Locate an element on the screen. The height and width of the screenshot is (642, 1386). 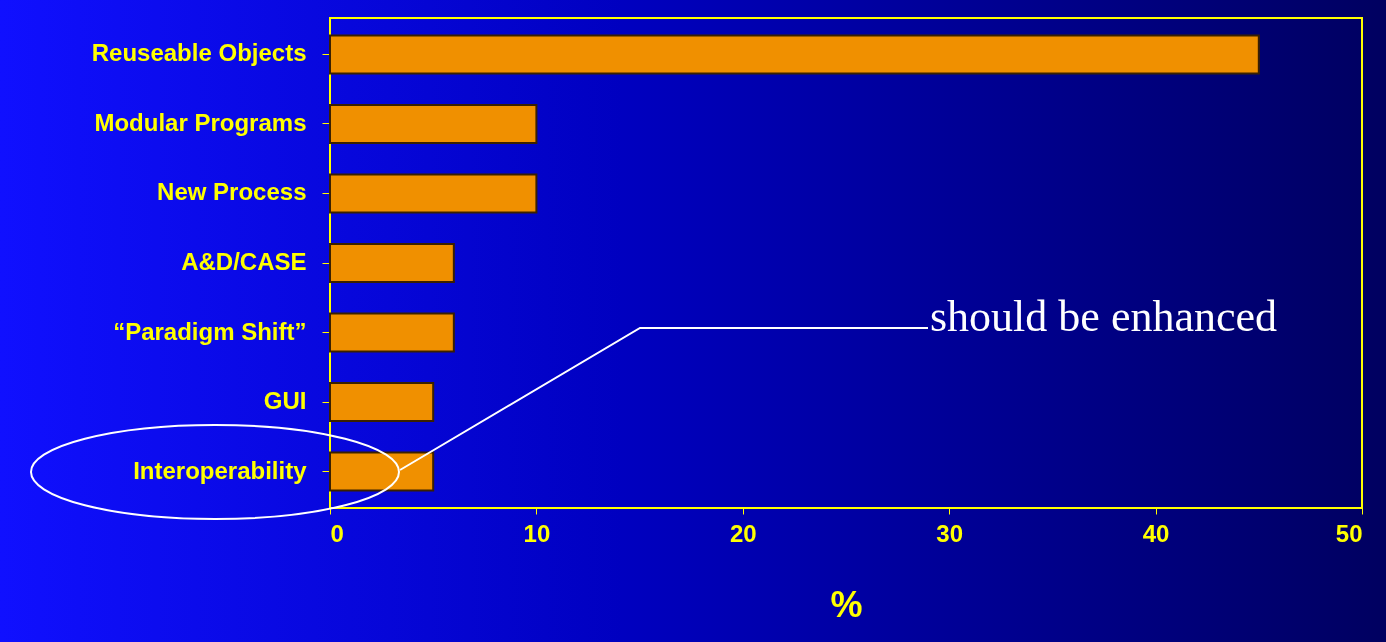
x-tick-label: 0 is located at coordinates (337, 533).